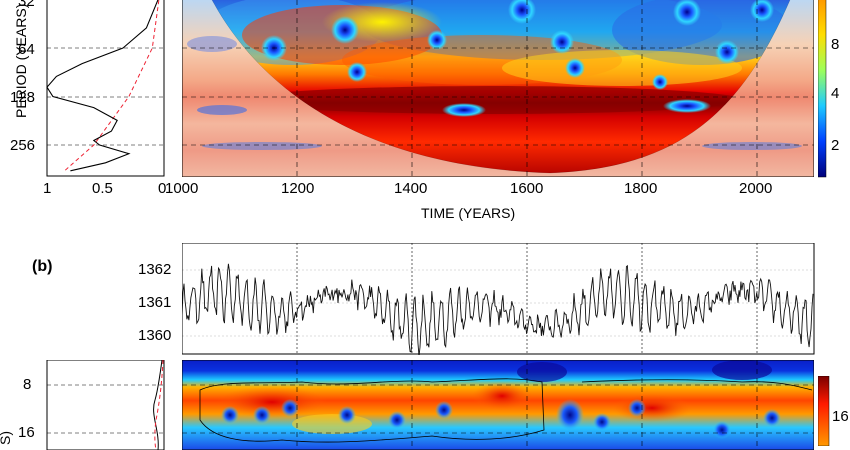 This screenshot has width=850, height=450. I want to click on colorbar-tick-8: 8, so click(835, 44).